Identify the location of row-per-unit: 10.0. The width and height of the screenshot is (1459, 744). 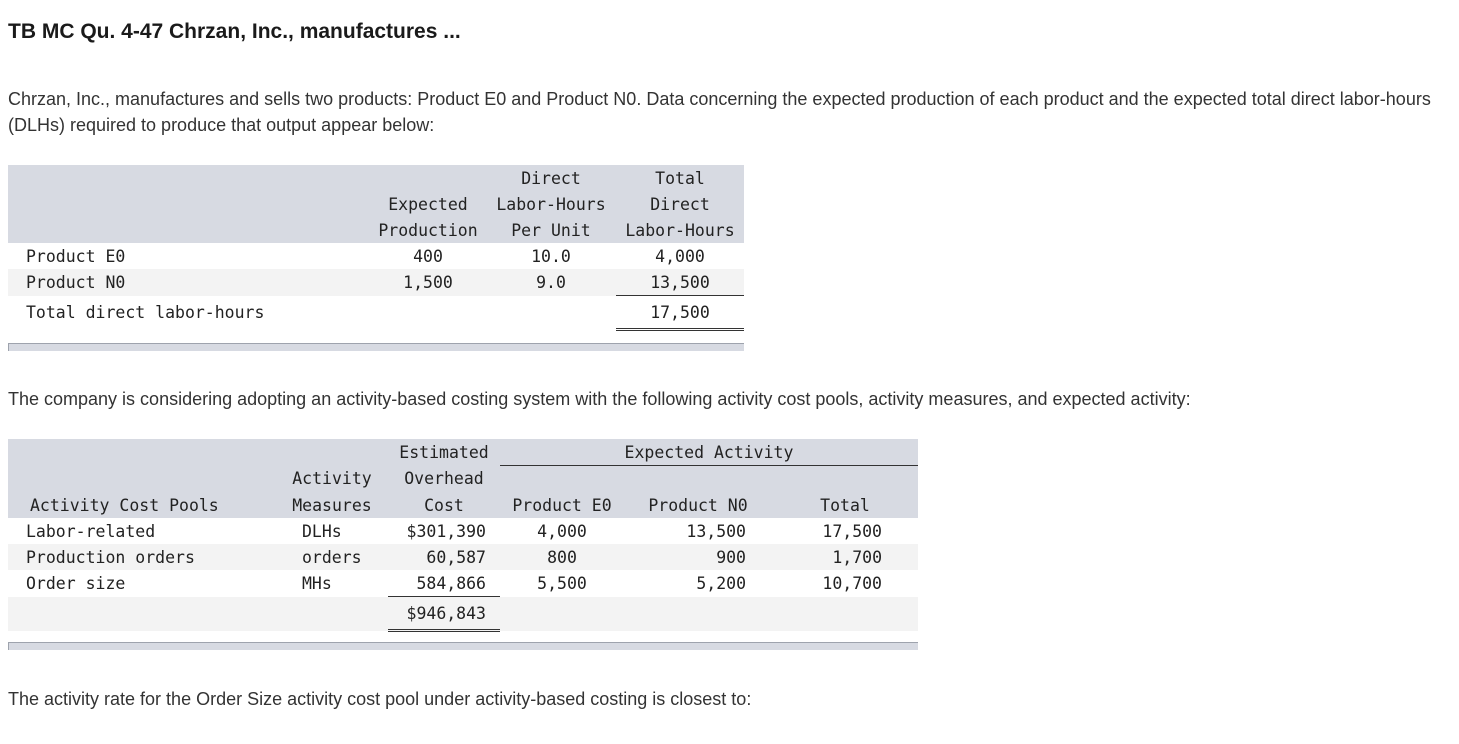
(551, 256).